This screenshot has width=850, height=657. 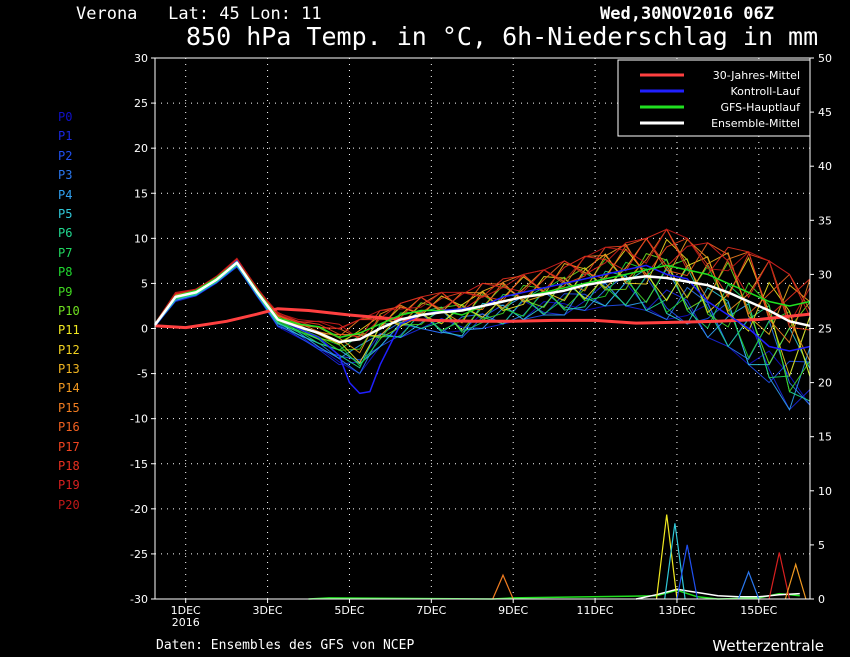 What do you see at coordinates (825, 491) in the screenshot?
I see `right-tick-label: 10` at bounding box center [825, 491].